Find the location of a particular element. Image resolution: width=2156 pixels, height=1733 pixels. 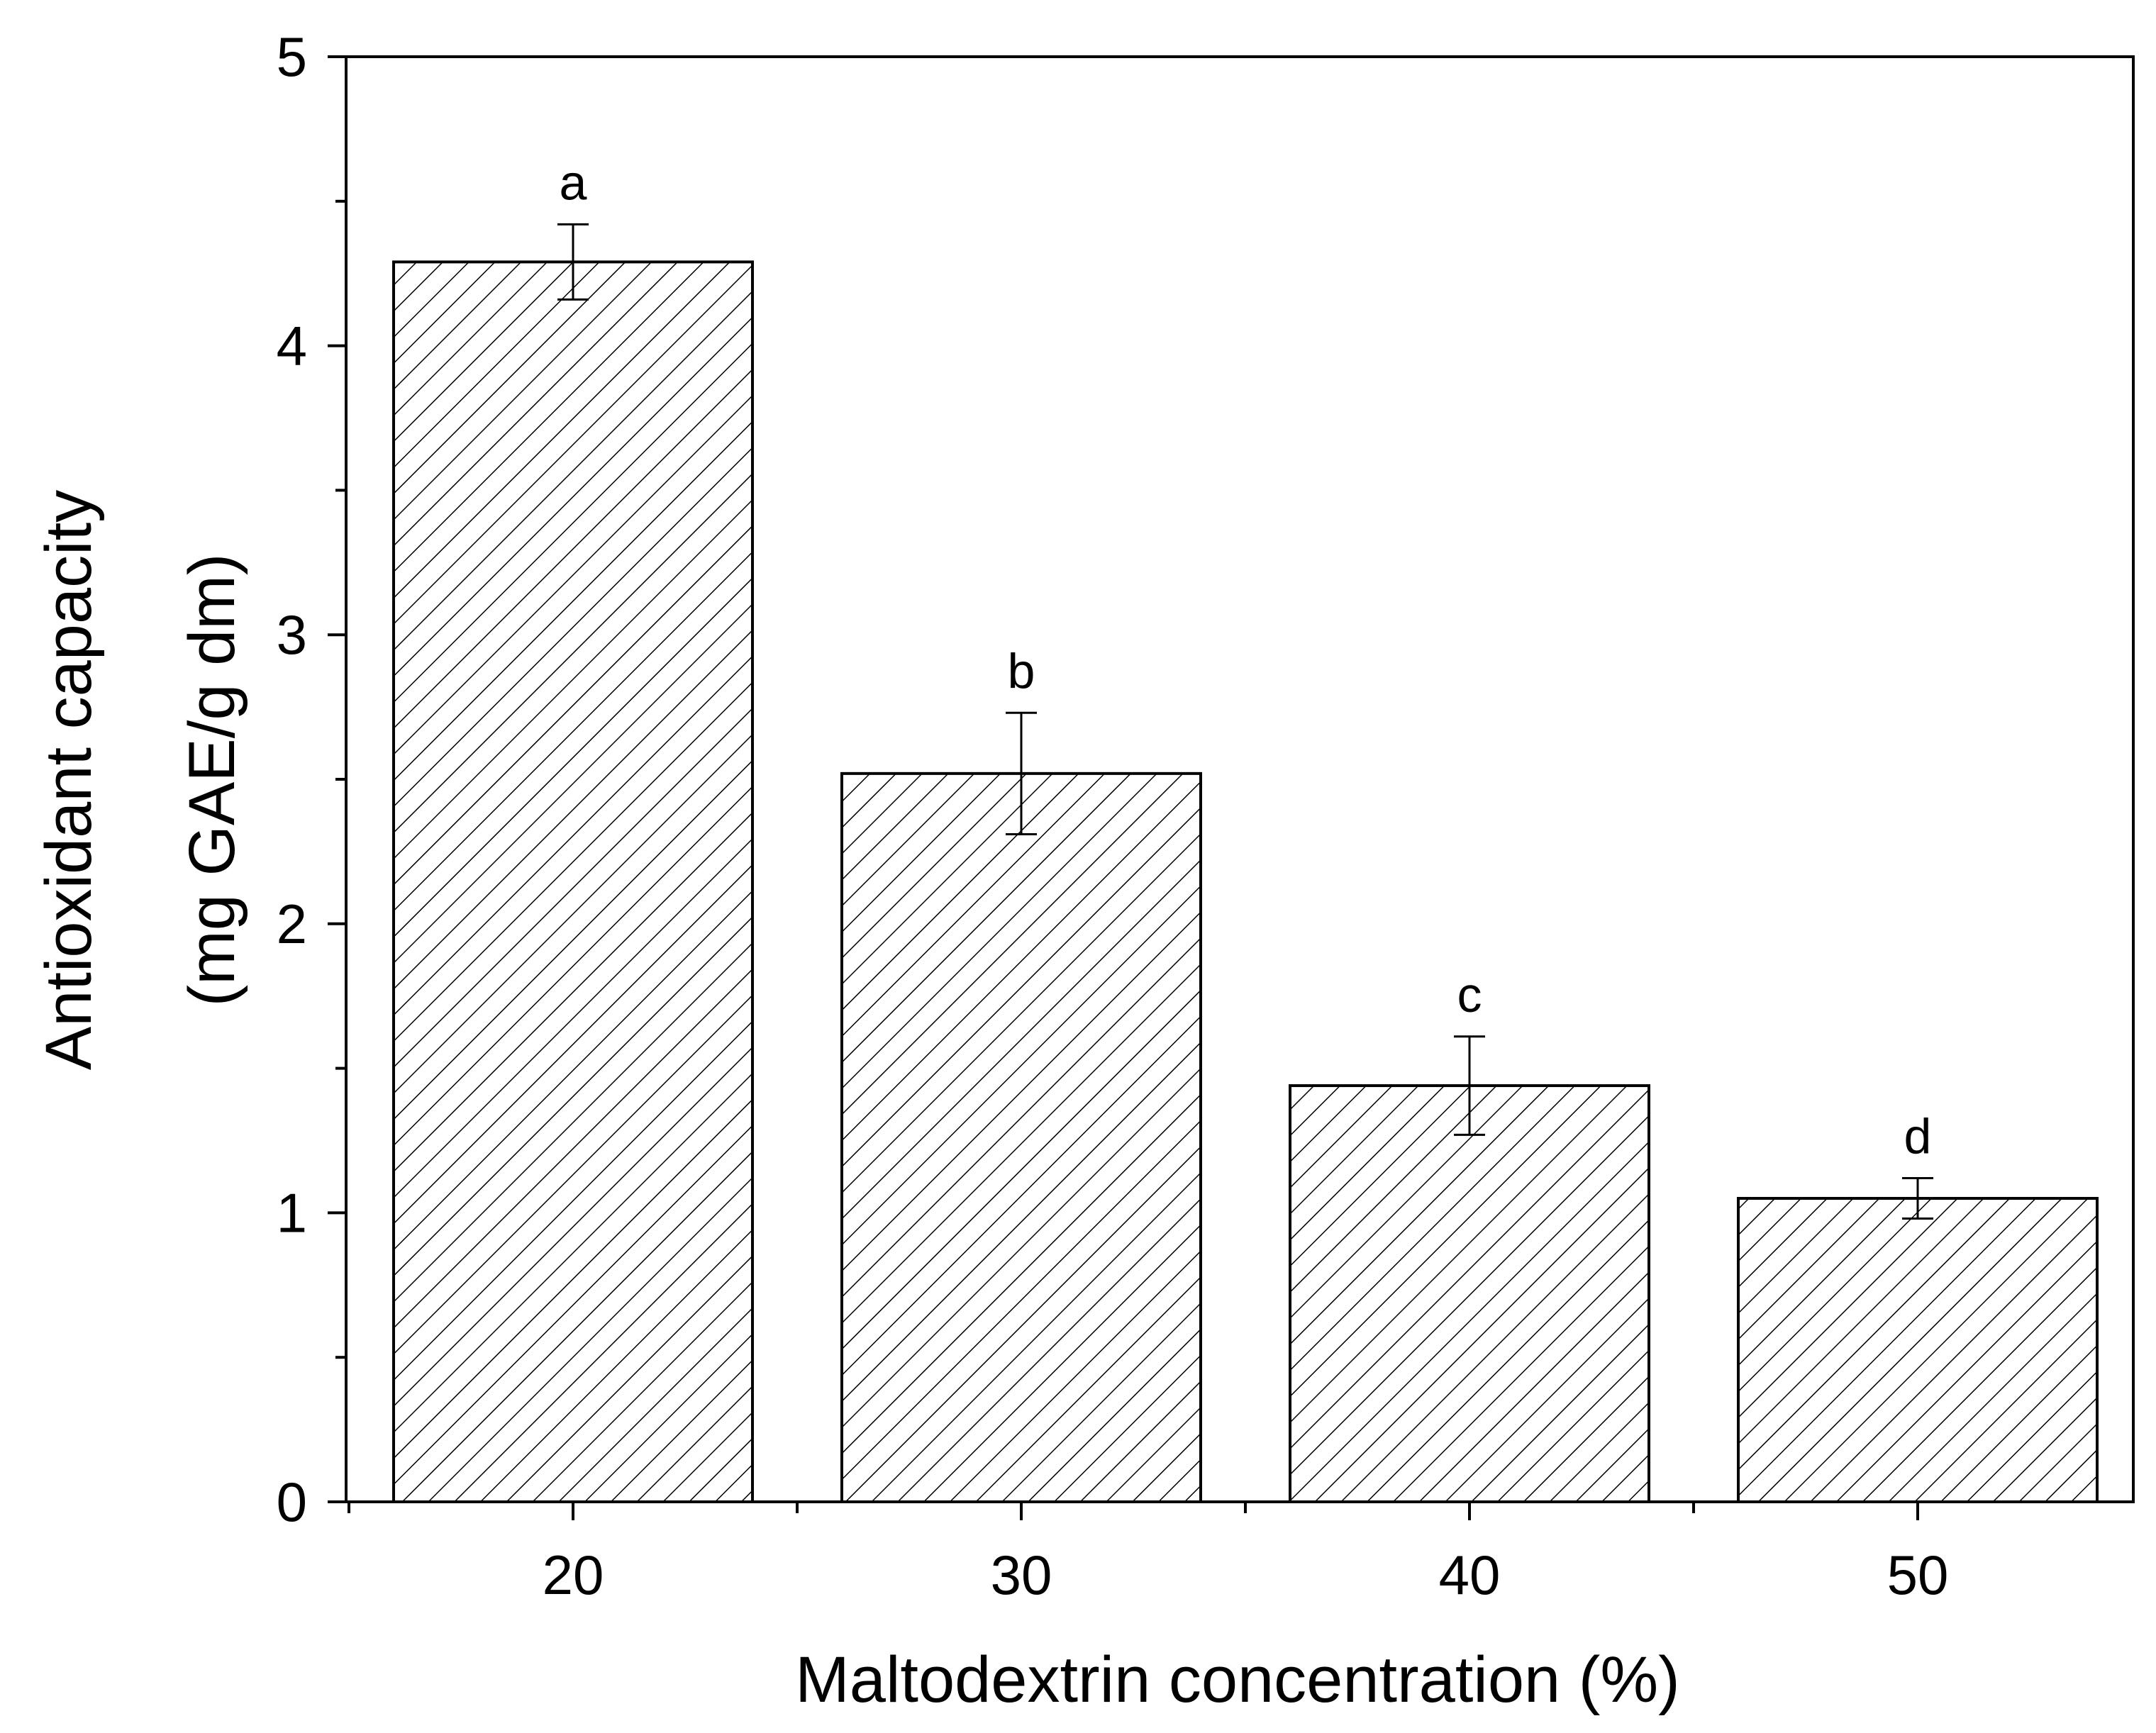

y-tick-label-5: 5 is located at coordinates (292, 57).